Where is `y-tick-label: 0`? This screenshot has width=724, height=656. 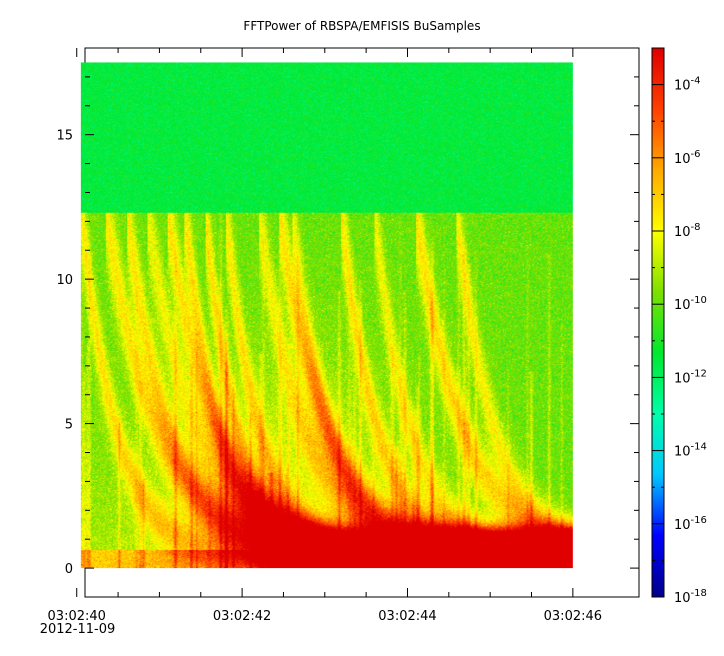 y-tick-label: 0 is located at coordinates (69, 569).